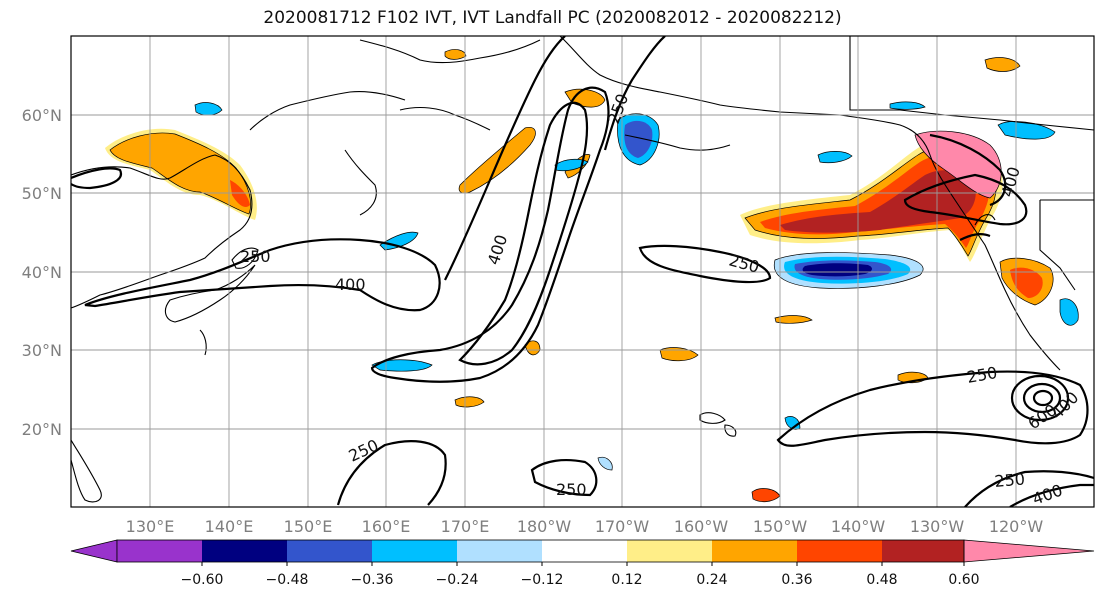 This screenshot has height=601, width=1105. I want to click on lon-label: 160°W, so click(701, 526).